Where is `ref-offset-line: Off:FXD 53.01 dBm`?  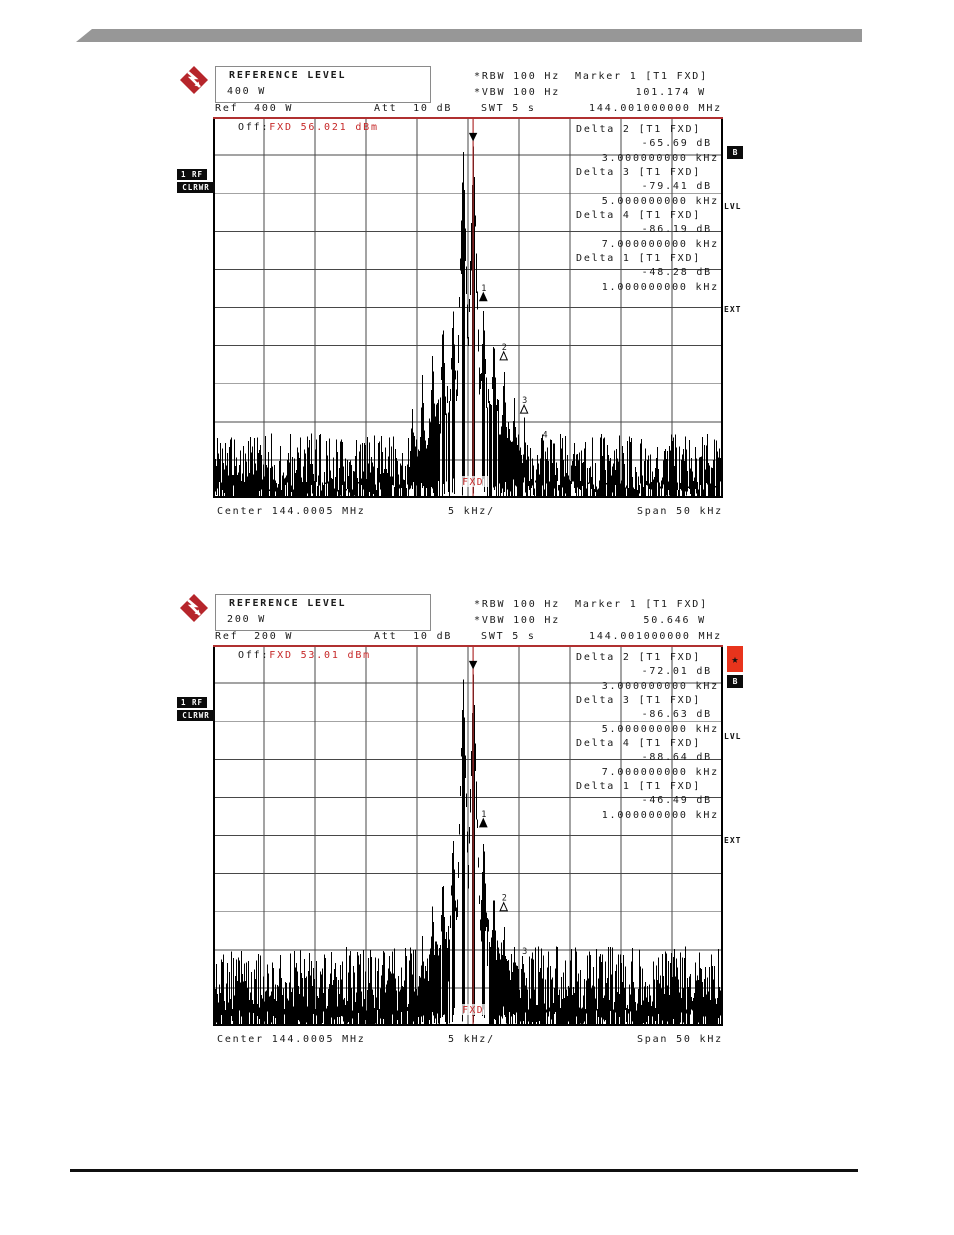 ref-offset-line: Off:FXD 53.01 dBm is located at coordinates (304, 655).